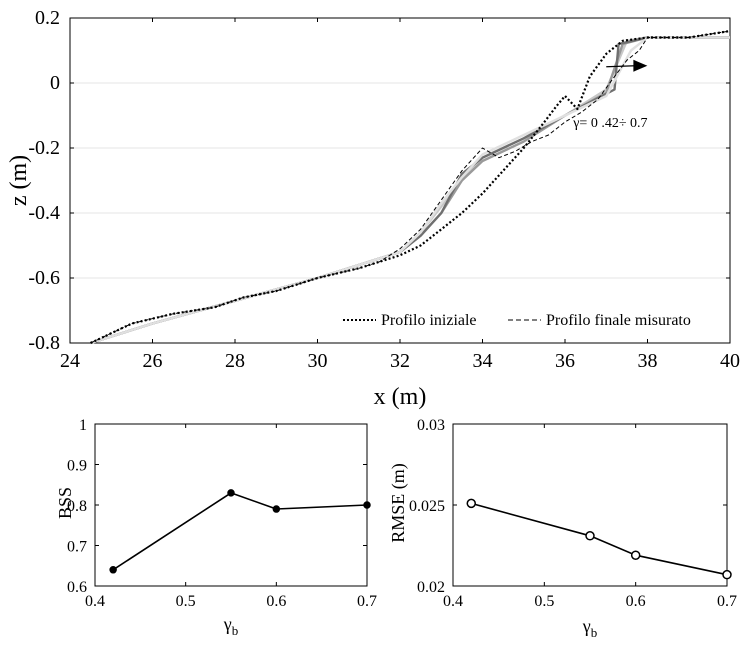  I want to click on y-tick-label: 0.2, so click(47, 18).